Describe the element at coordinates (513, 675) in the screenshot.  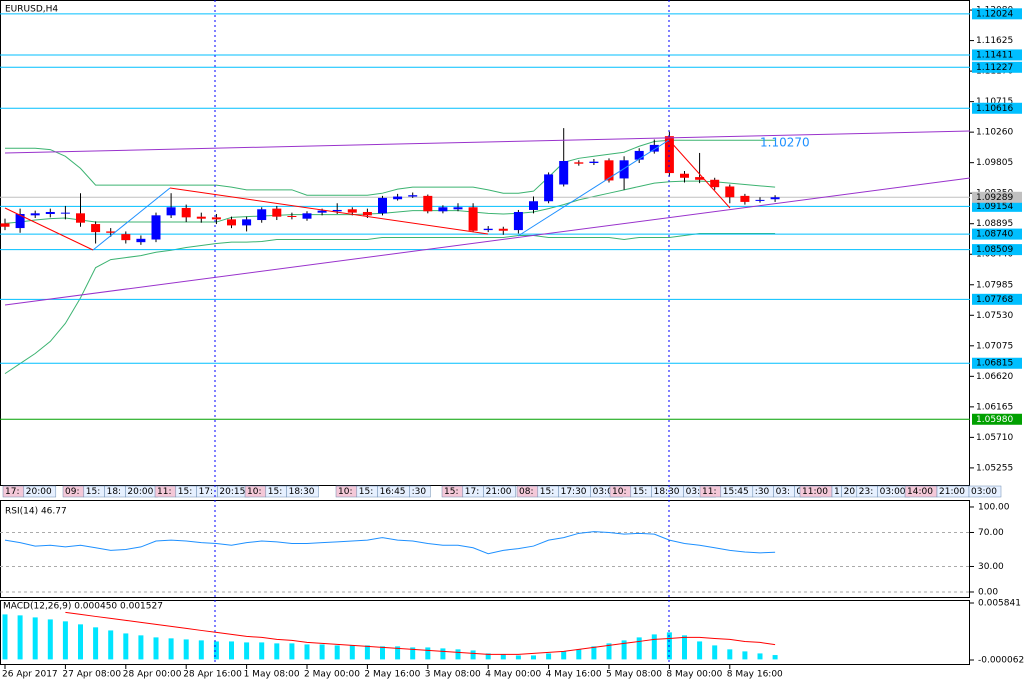
I see `x-tick-label: 4 May 00:00` at that location.